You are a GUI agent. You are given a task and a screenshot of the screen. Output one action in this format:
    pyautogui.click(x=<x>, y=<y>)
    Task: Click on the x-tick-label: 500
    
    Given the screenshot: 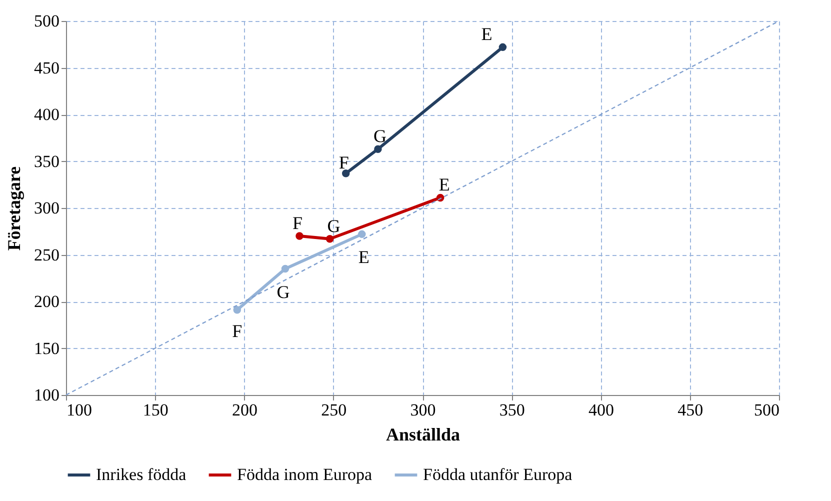 What is the action you would take?
    pyautogui.click(x=767, y=410)
    